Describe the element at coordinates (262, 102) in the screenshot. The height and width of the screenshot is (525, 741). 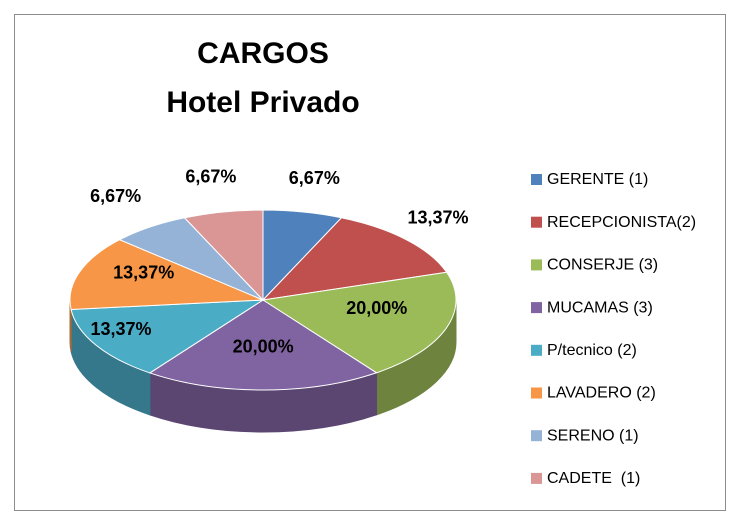
I see `chart-subtitle: Hotel Privado` at that location.